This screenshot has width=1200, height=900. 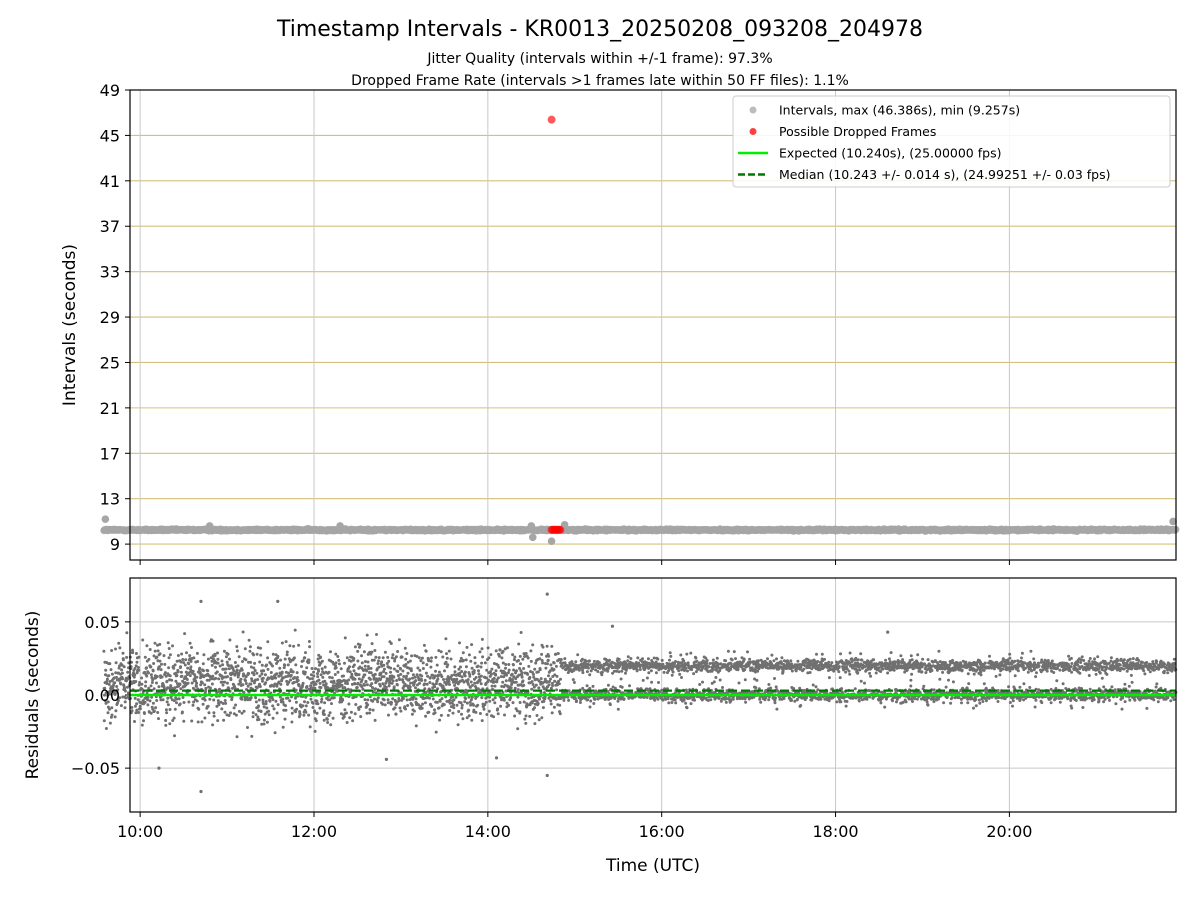 I want to click on intervals-y-axis-label: Intervals (seconds), so click(x=70, y=325).